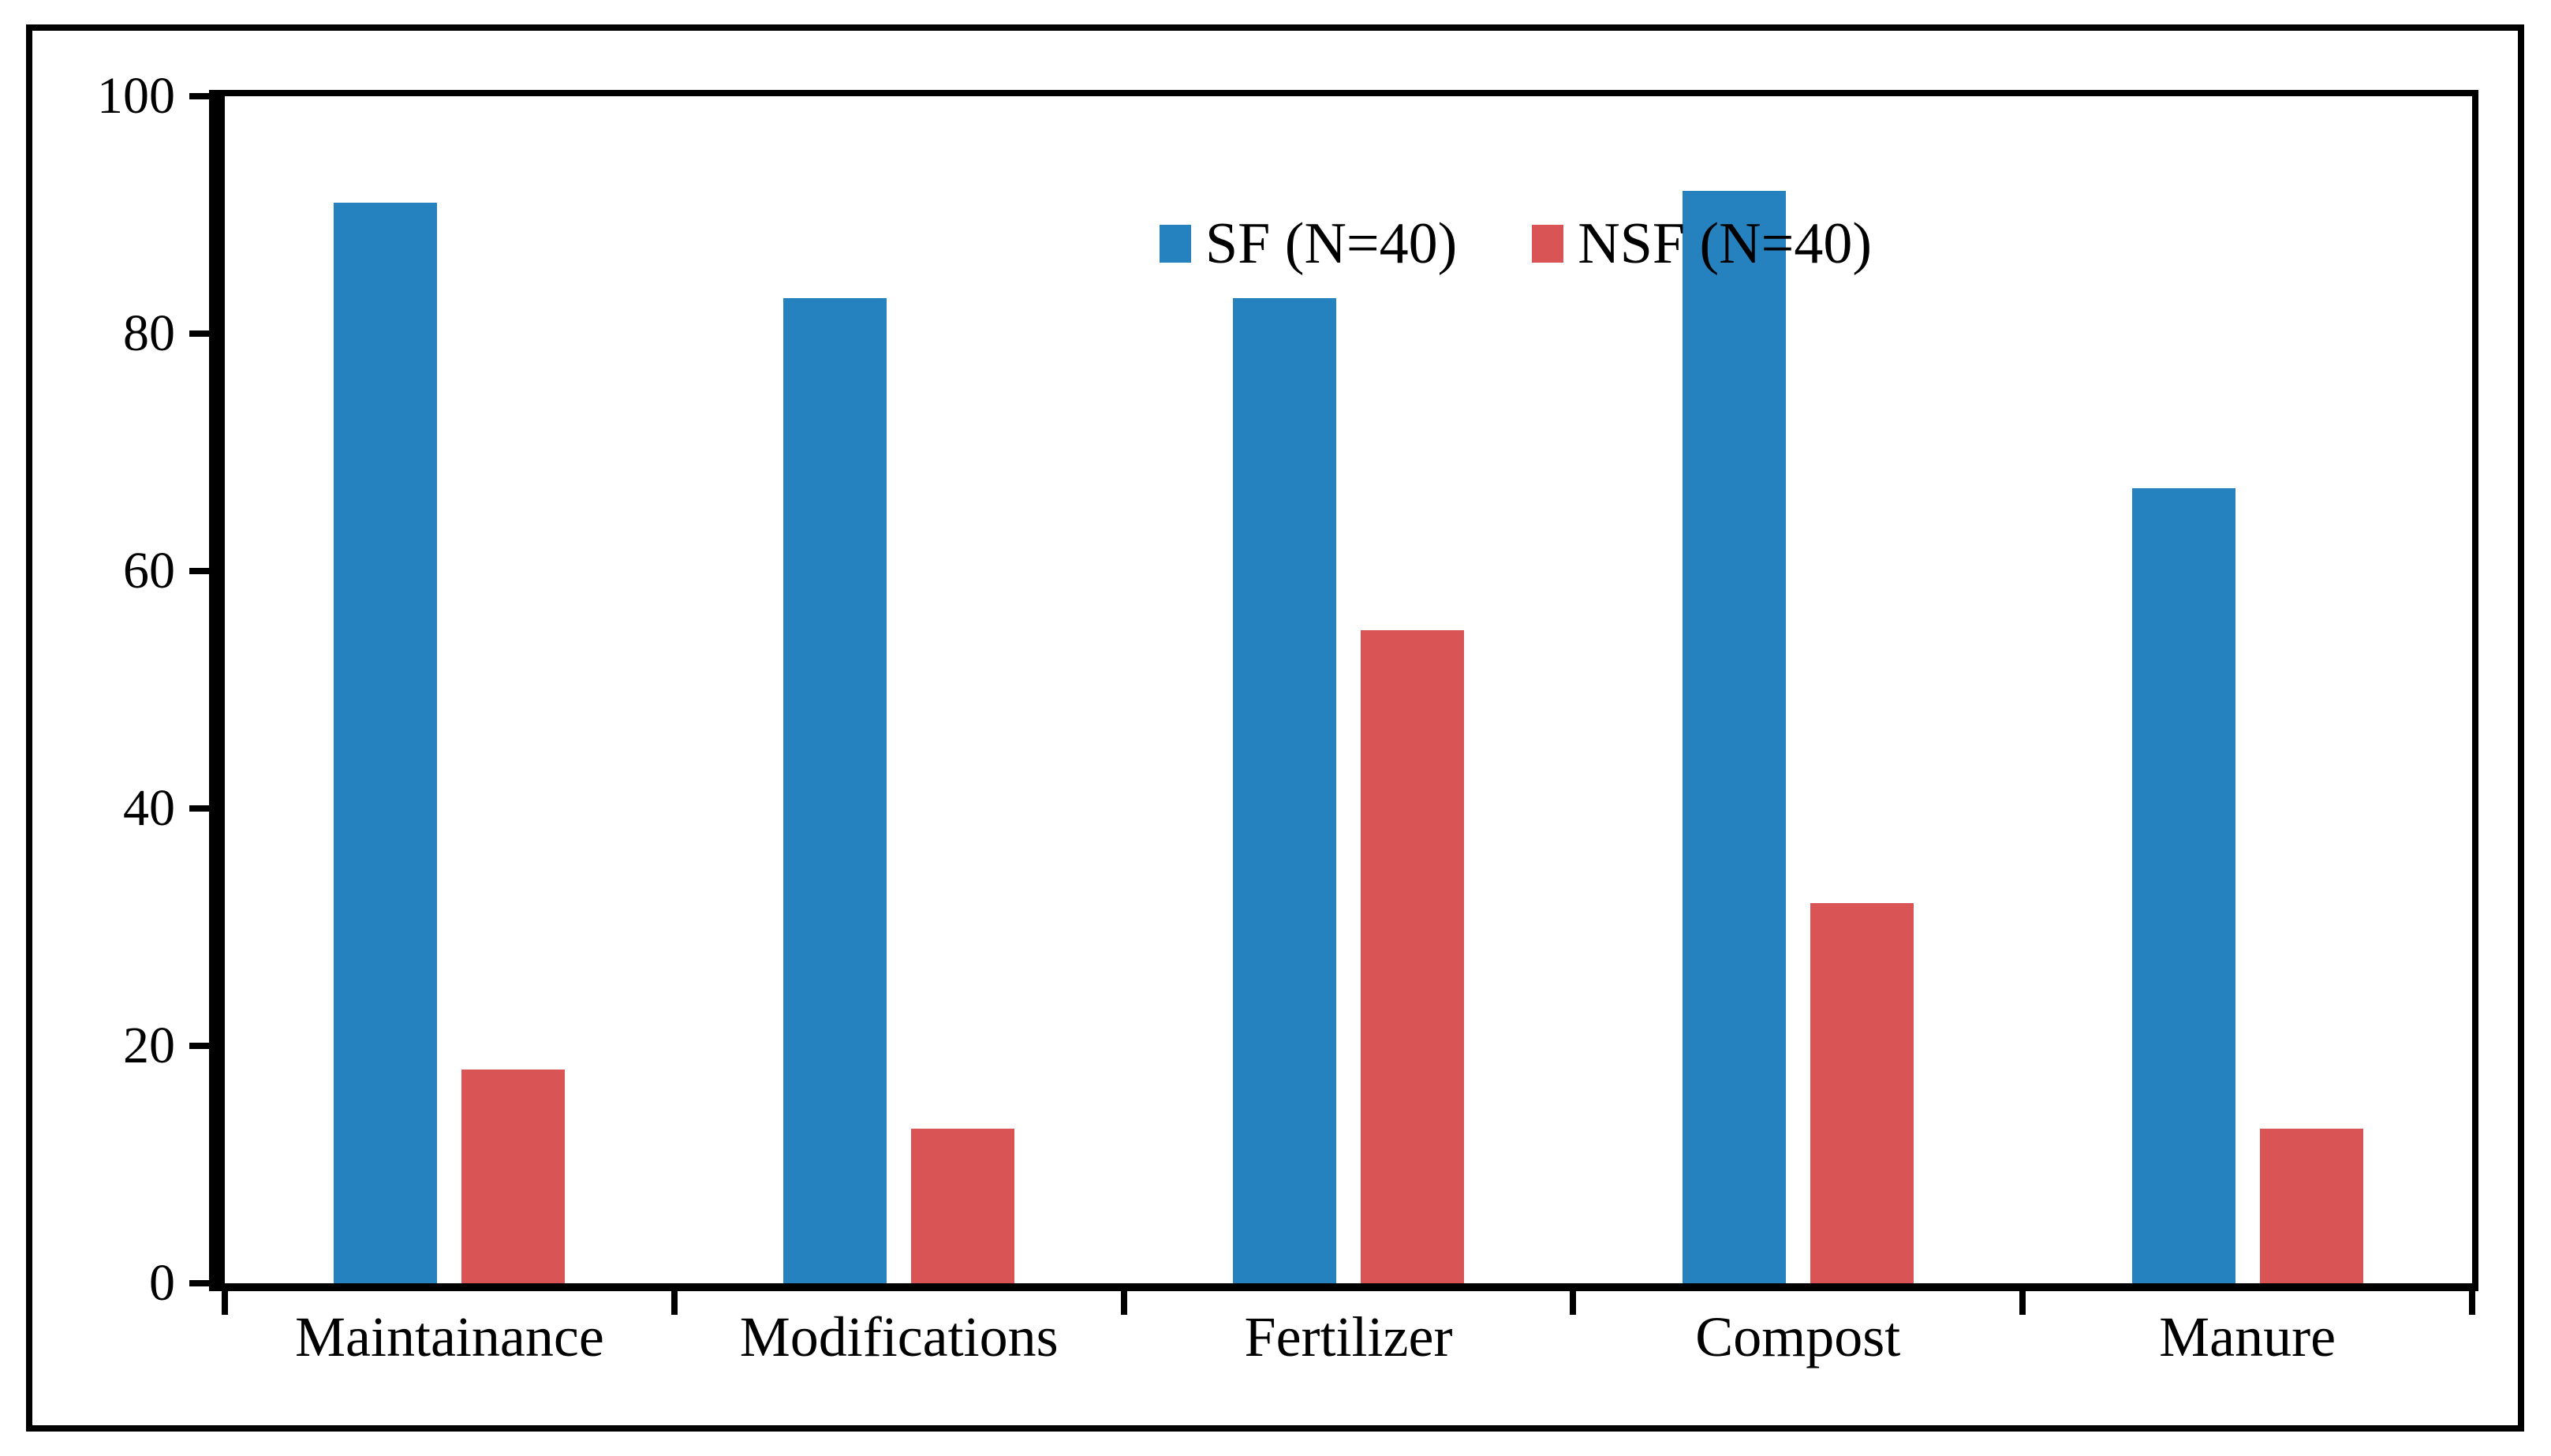  Describe the element at coordinates (162, 1283) in the screenshot. I see `y-tick-label: 0` at that location.